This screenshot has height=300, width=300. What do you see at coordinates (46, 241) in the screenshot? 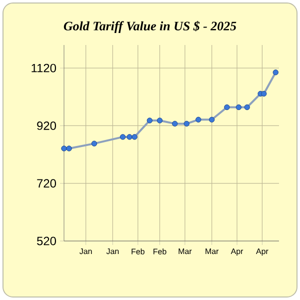
I see `y-tick-label: 520` at bounding box center [46, 241].